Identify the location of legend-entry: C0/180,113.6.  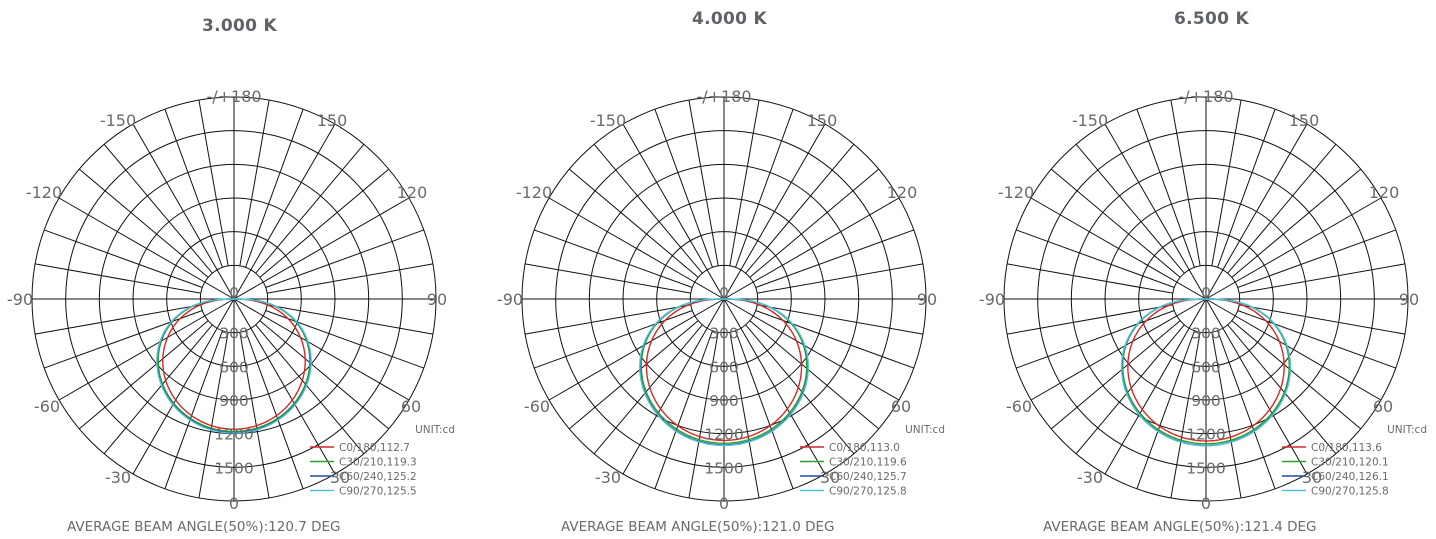
(1346, 448).